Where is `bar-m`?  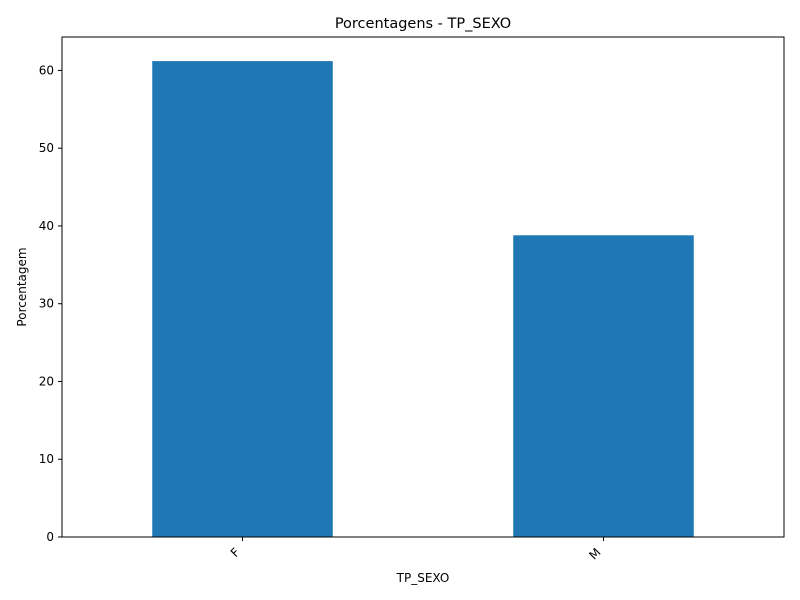 bar-m is located at coordinates (603, 386).